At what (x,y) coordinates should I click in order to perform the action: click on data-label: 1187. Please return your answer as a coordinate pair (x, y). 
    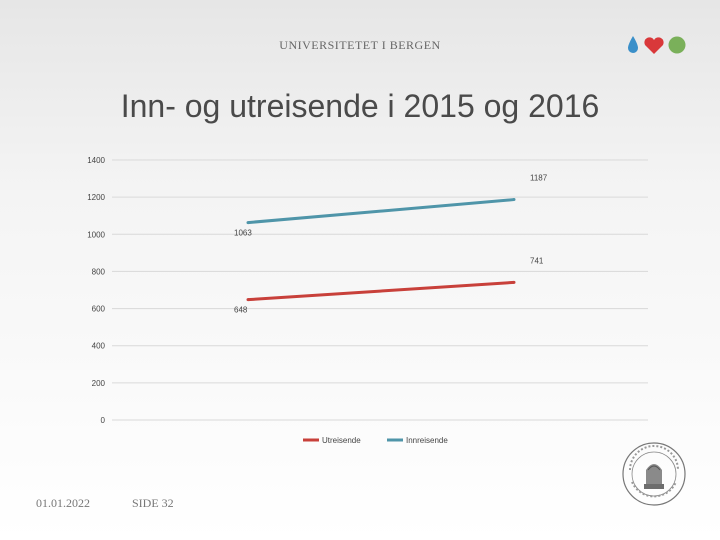
    Looking at the image, I should click on (539, 178).